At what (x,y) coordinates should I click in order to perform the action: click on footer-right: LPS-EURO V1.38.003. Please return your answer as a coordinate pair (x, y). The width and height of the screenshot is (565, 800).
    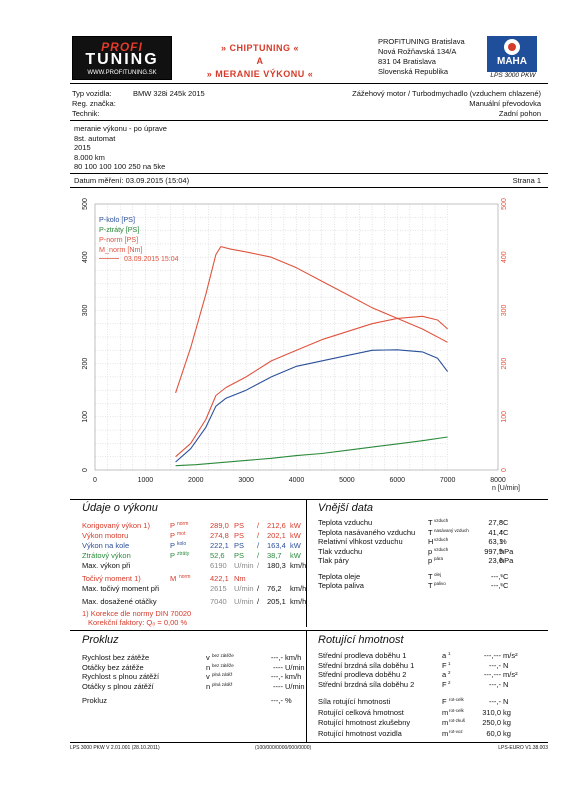
    Looking at the image, I should click on (523, 748).